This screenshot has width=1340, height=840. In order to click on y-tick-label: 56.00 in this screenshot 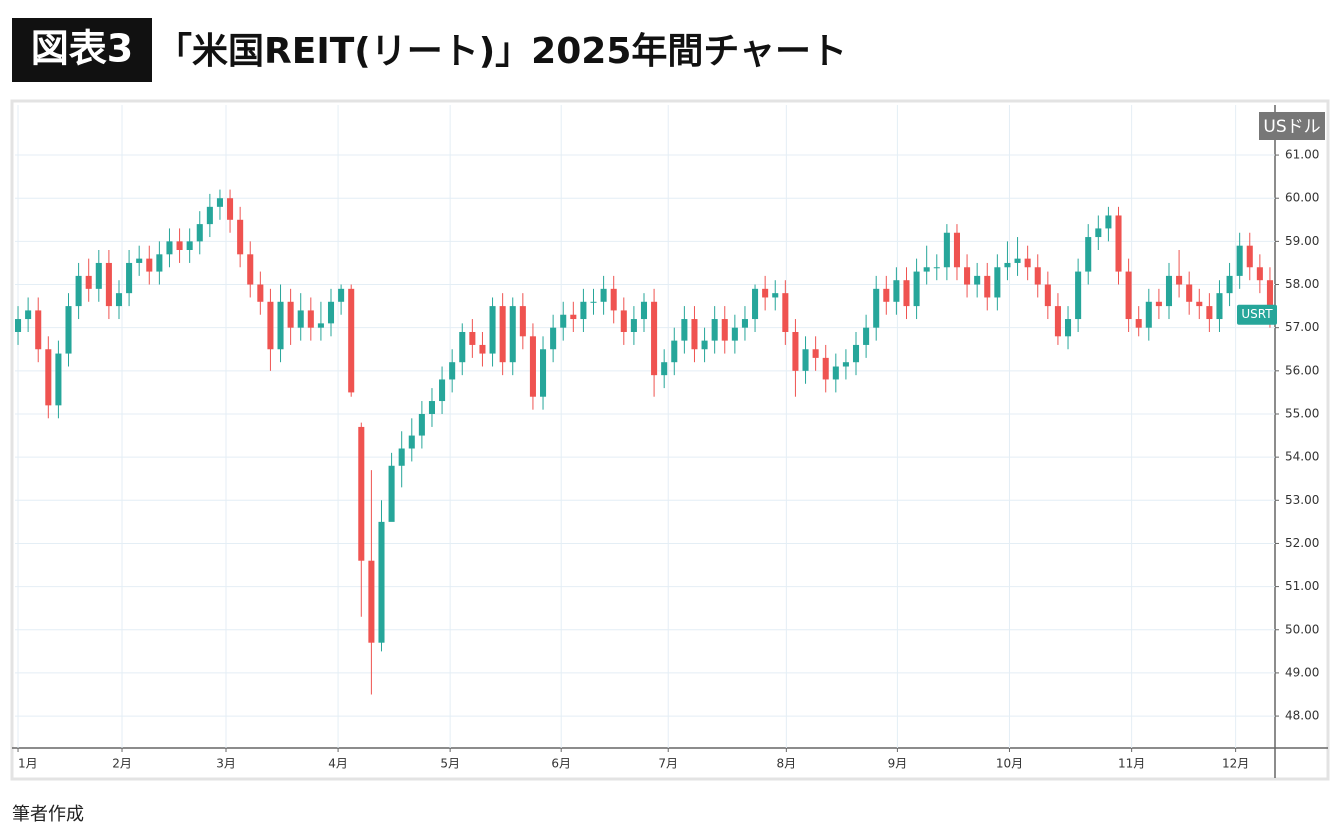, I will do `click(1302, 370)`.